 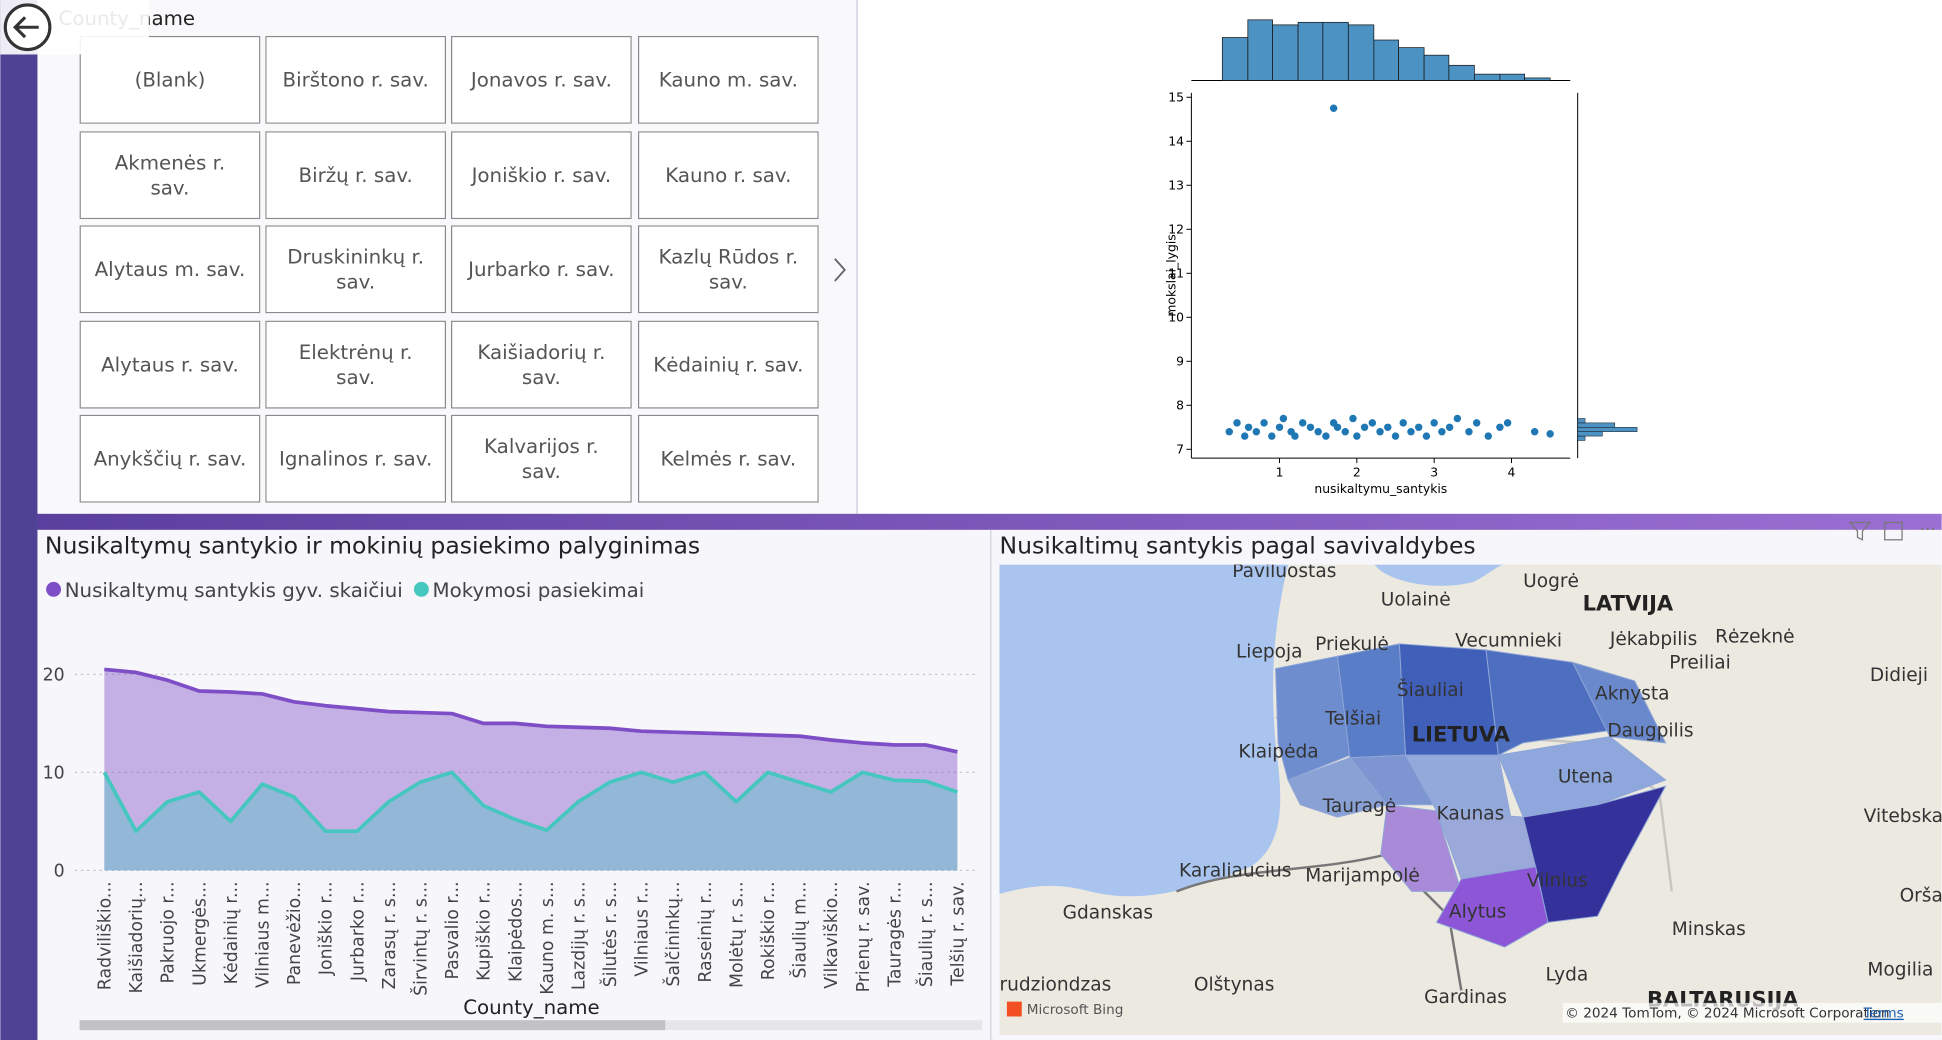 I want to click on slicer-item: Birštono r. sav., so click(x=356, y=79).